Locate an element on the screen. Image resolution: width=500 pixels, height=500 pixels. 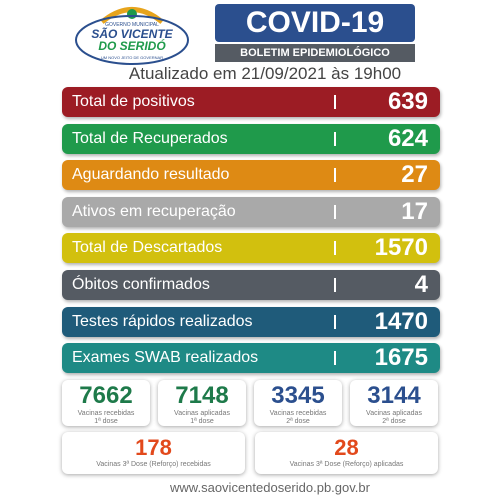
booster-value: 28 is located at coordinates (346, 447).